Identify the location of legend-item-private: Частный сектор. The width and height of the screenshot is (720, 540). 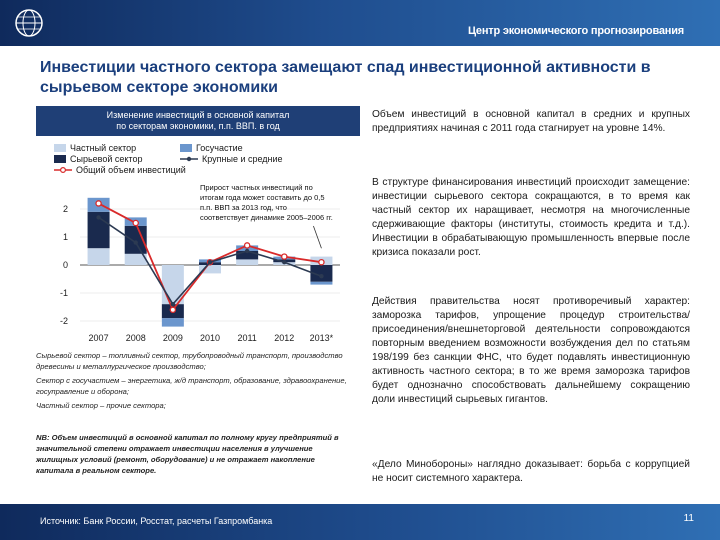
(95, 148).